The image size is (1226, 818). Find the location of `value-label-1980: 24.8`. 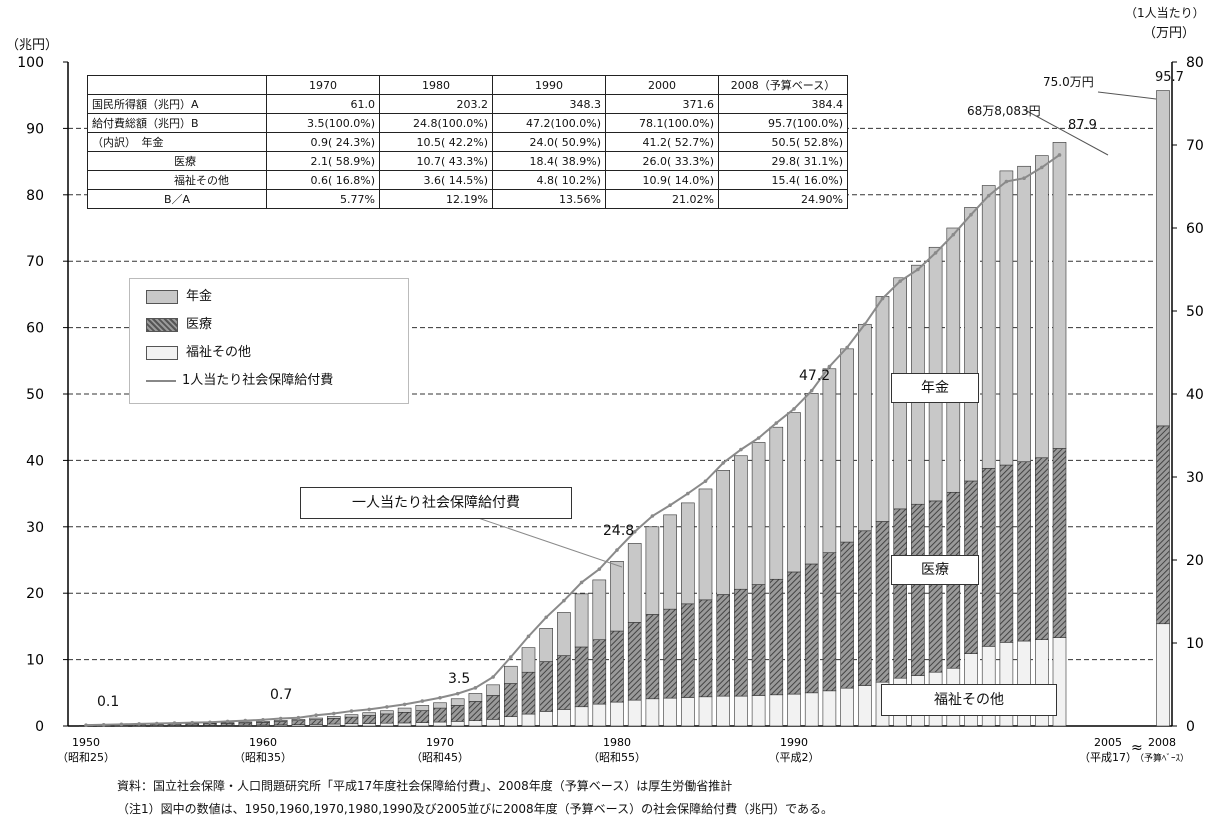

value-label-1980: 24.8 is located at coordinates (619, 531).